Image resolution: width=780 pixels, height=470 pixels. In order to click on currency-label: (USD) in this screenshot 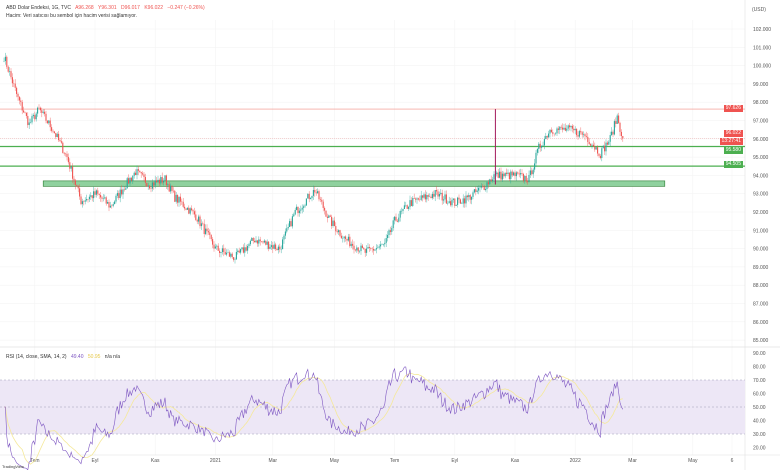, I will do `click(759, 10)`.